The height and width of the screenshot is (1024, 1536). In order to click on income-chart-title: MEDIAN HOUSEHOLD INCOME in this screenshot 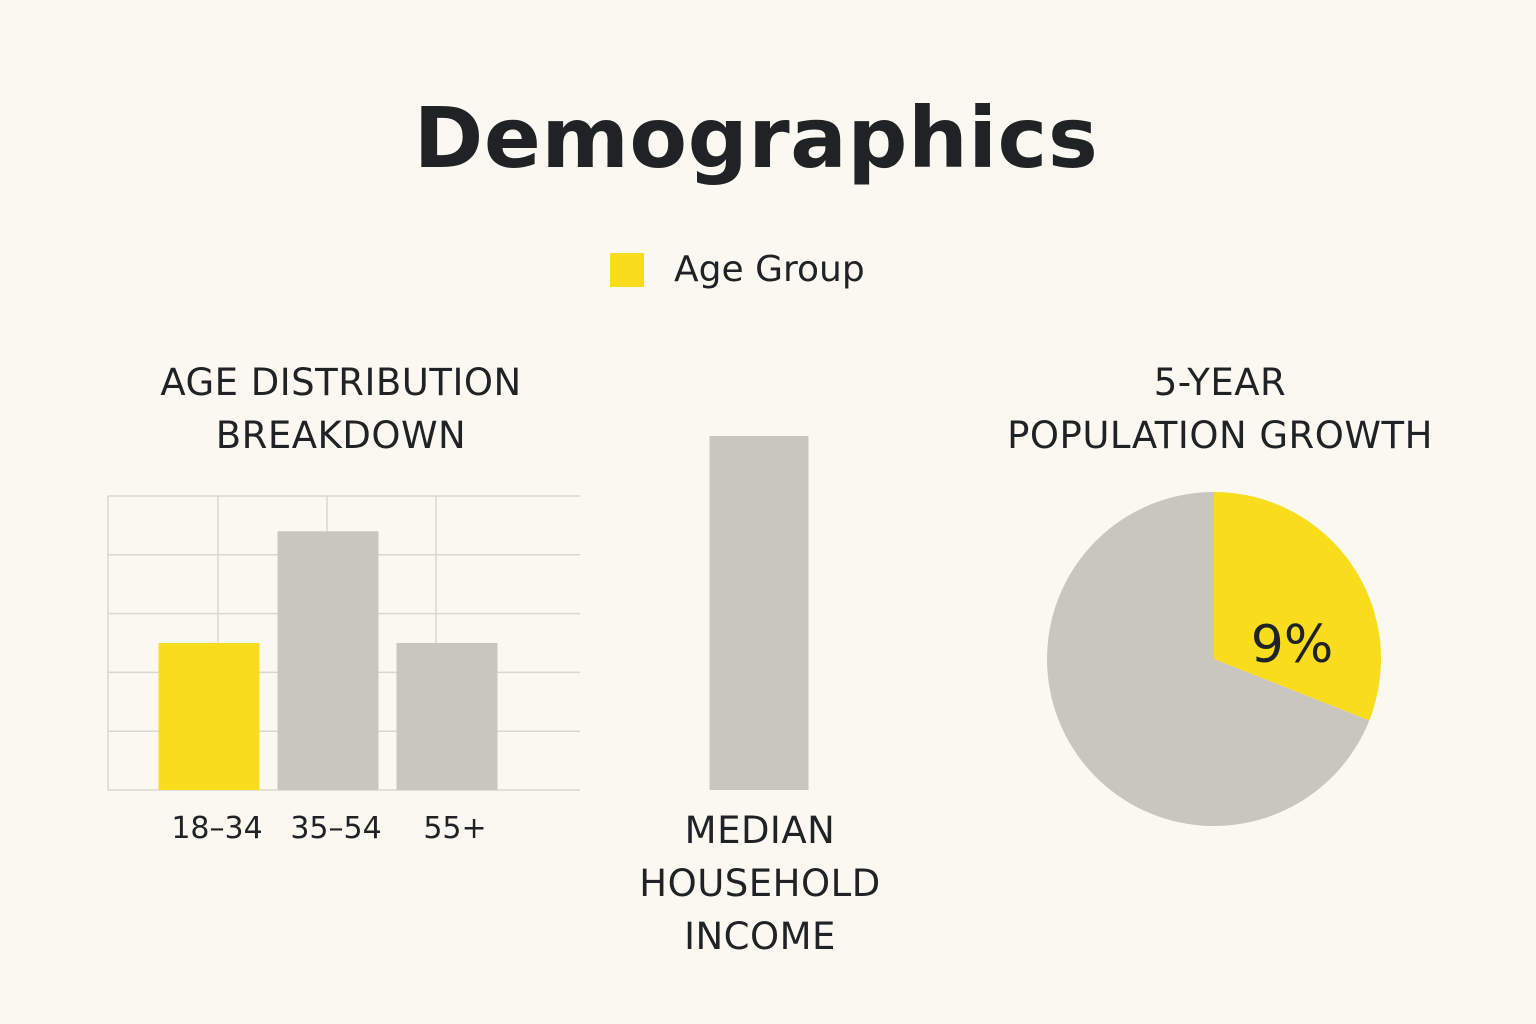, I will do `click(760, 883)`.